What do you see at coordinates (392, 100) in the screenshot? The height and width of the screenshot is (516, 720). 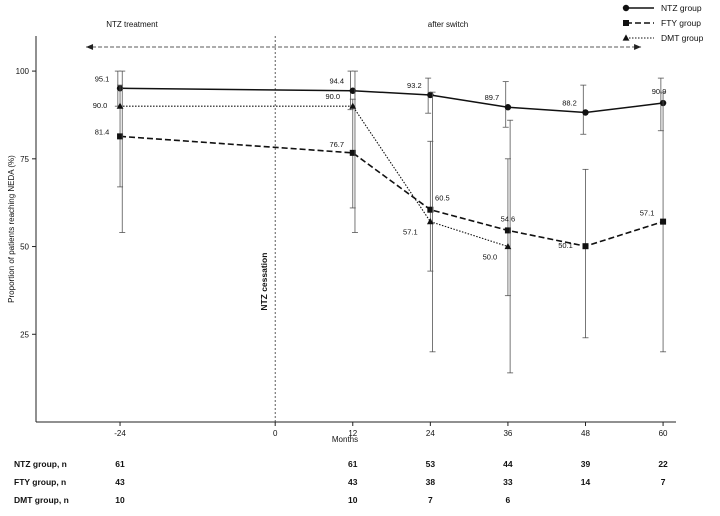 I see `ntz-series-line` at bounding box center [392, 100].